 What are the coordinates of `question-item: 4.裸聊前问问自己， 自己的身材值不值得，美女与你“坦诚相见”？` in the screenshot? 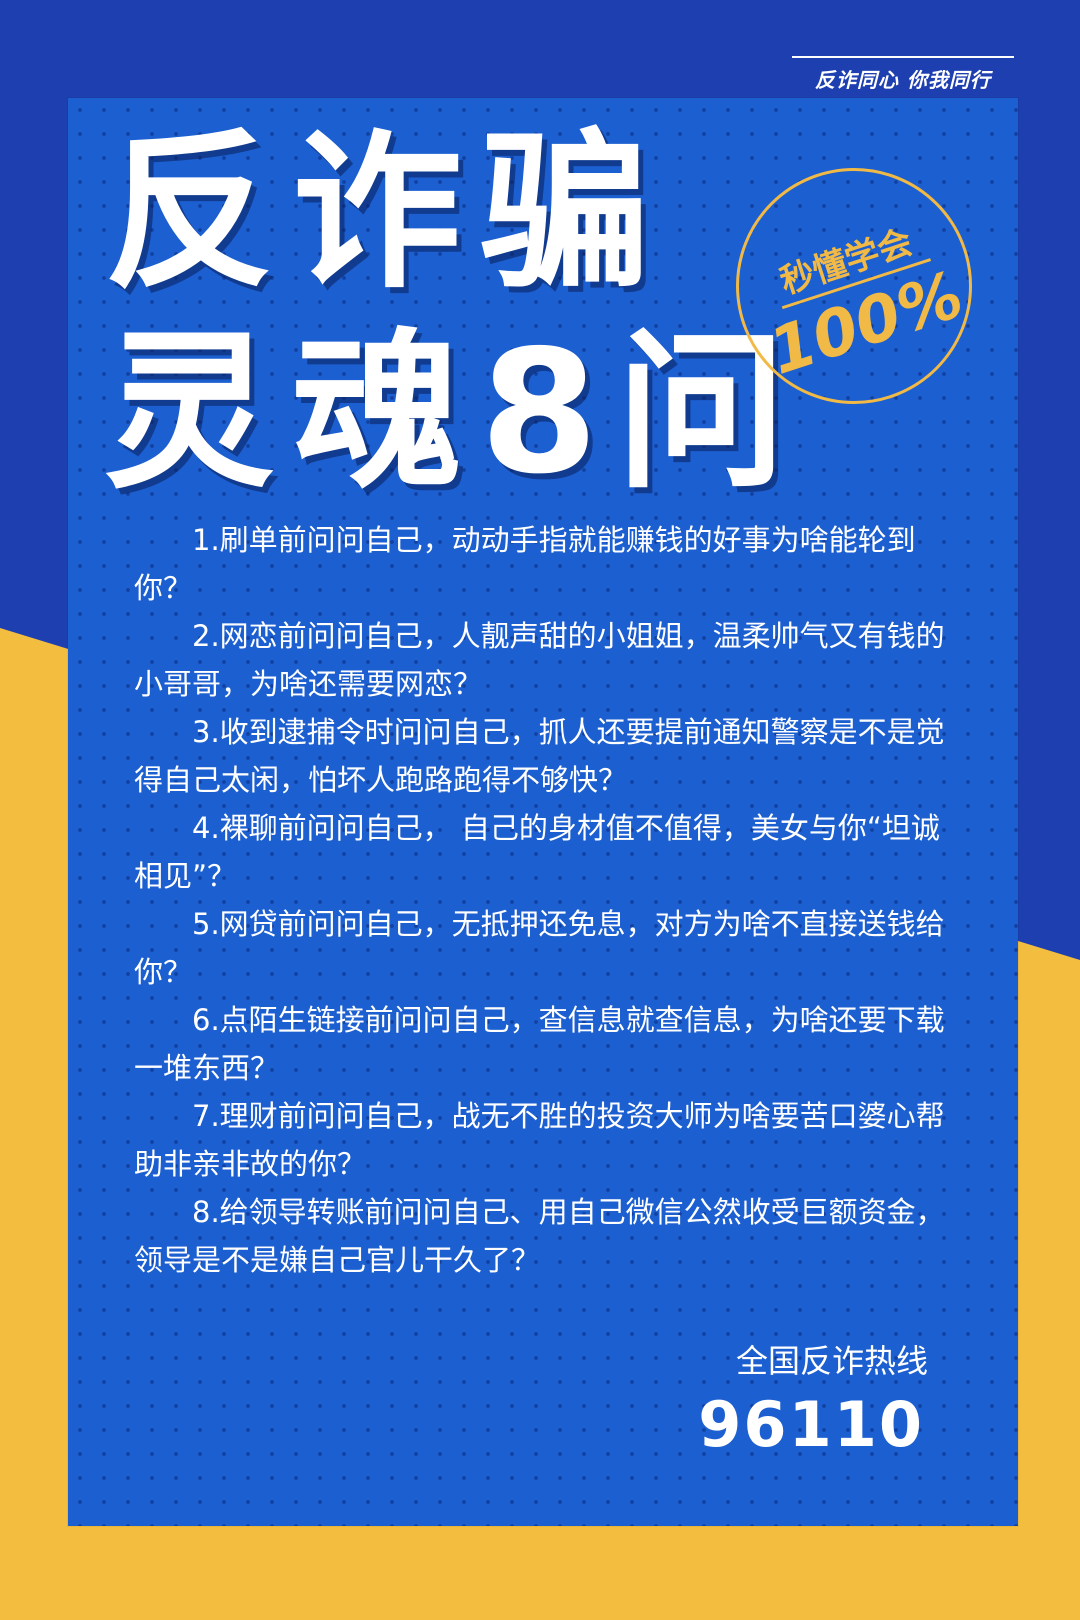 It's located at (537, 852).